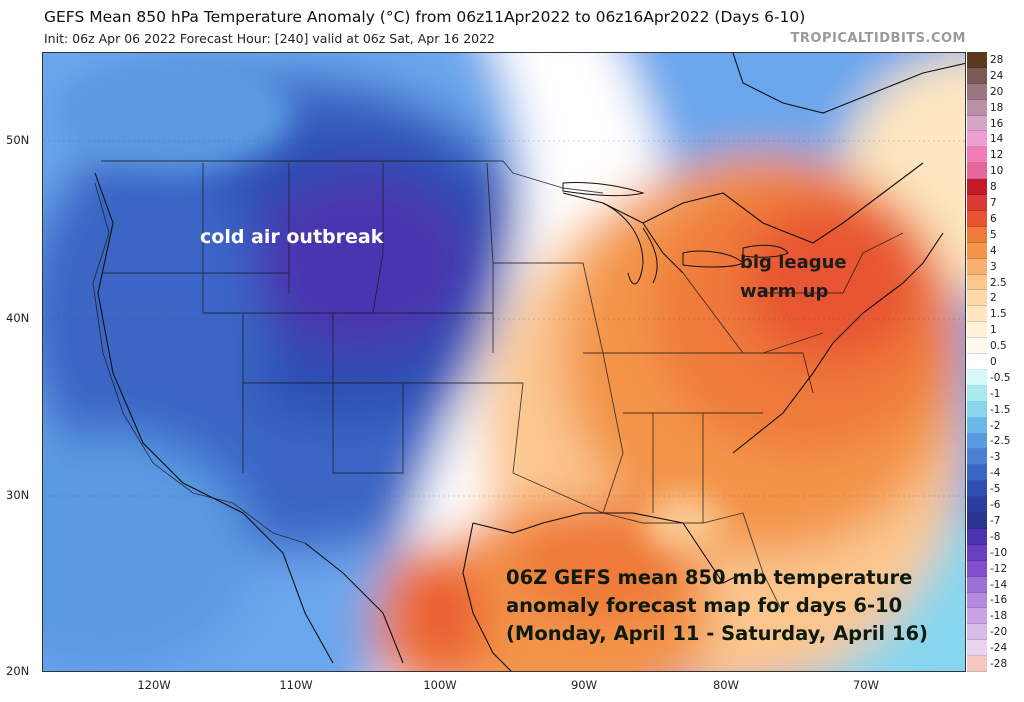 The height and width of the screenshot is (702, 1024). I want to click on colorbar-level: -7, so click(993, 521).